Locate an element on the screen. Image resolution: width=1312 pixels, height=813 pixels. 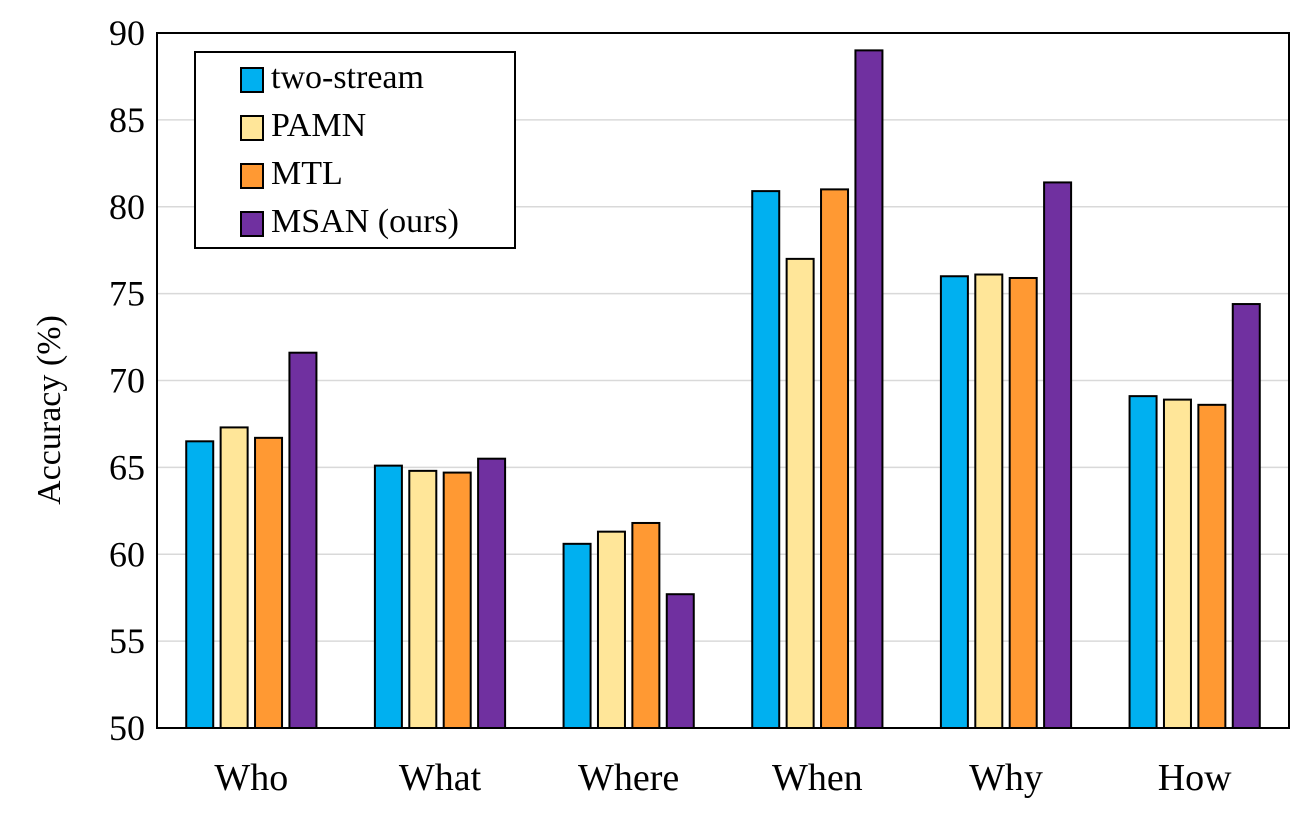
bar-when-pamn is located at coordinates (800, 493).